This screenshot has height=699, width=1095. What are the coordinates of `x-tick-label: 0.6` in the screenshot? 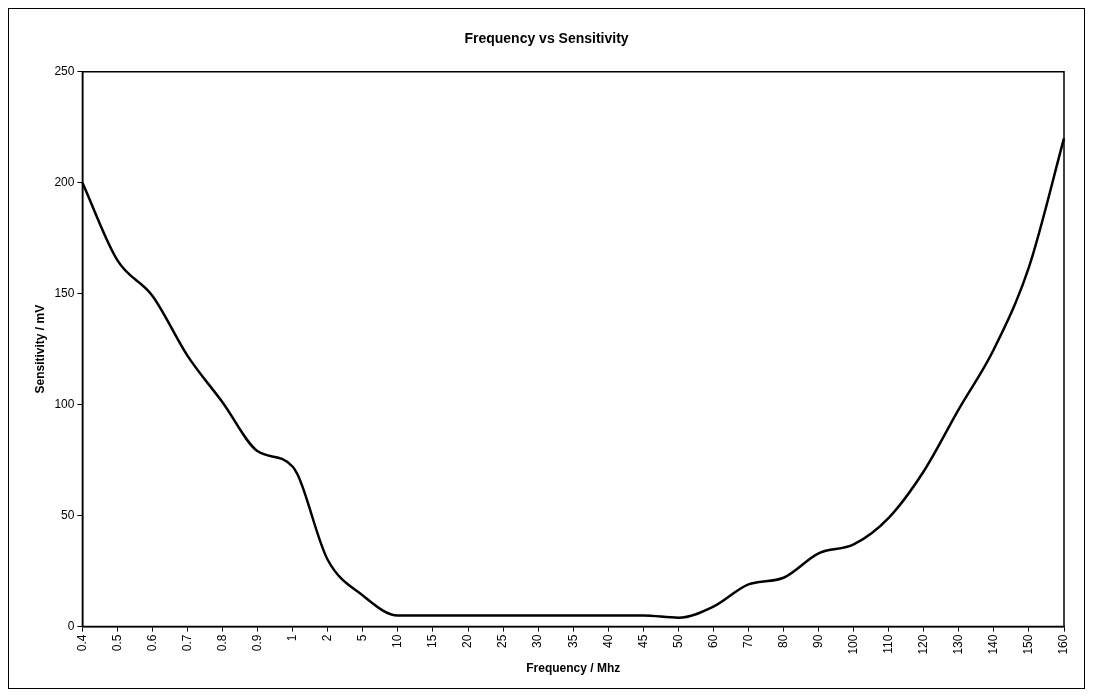 It's located at (151, 643).